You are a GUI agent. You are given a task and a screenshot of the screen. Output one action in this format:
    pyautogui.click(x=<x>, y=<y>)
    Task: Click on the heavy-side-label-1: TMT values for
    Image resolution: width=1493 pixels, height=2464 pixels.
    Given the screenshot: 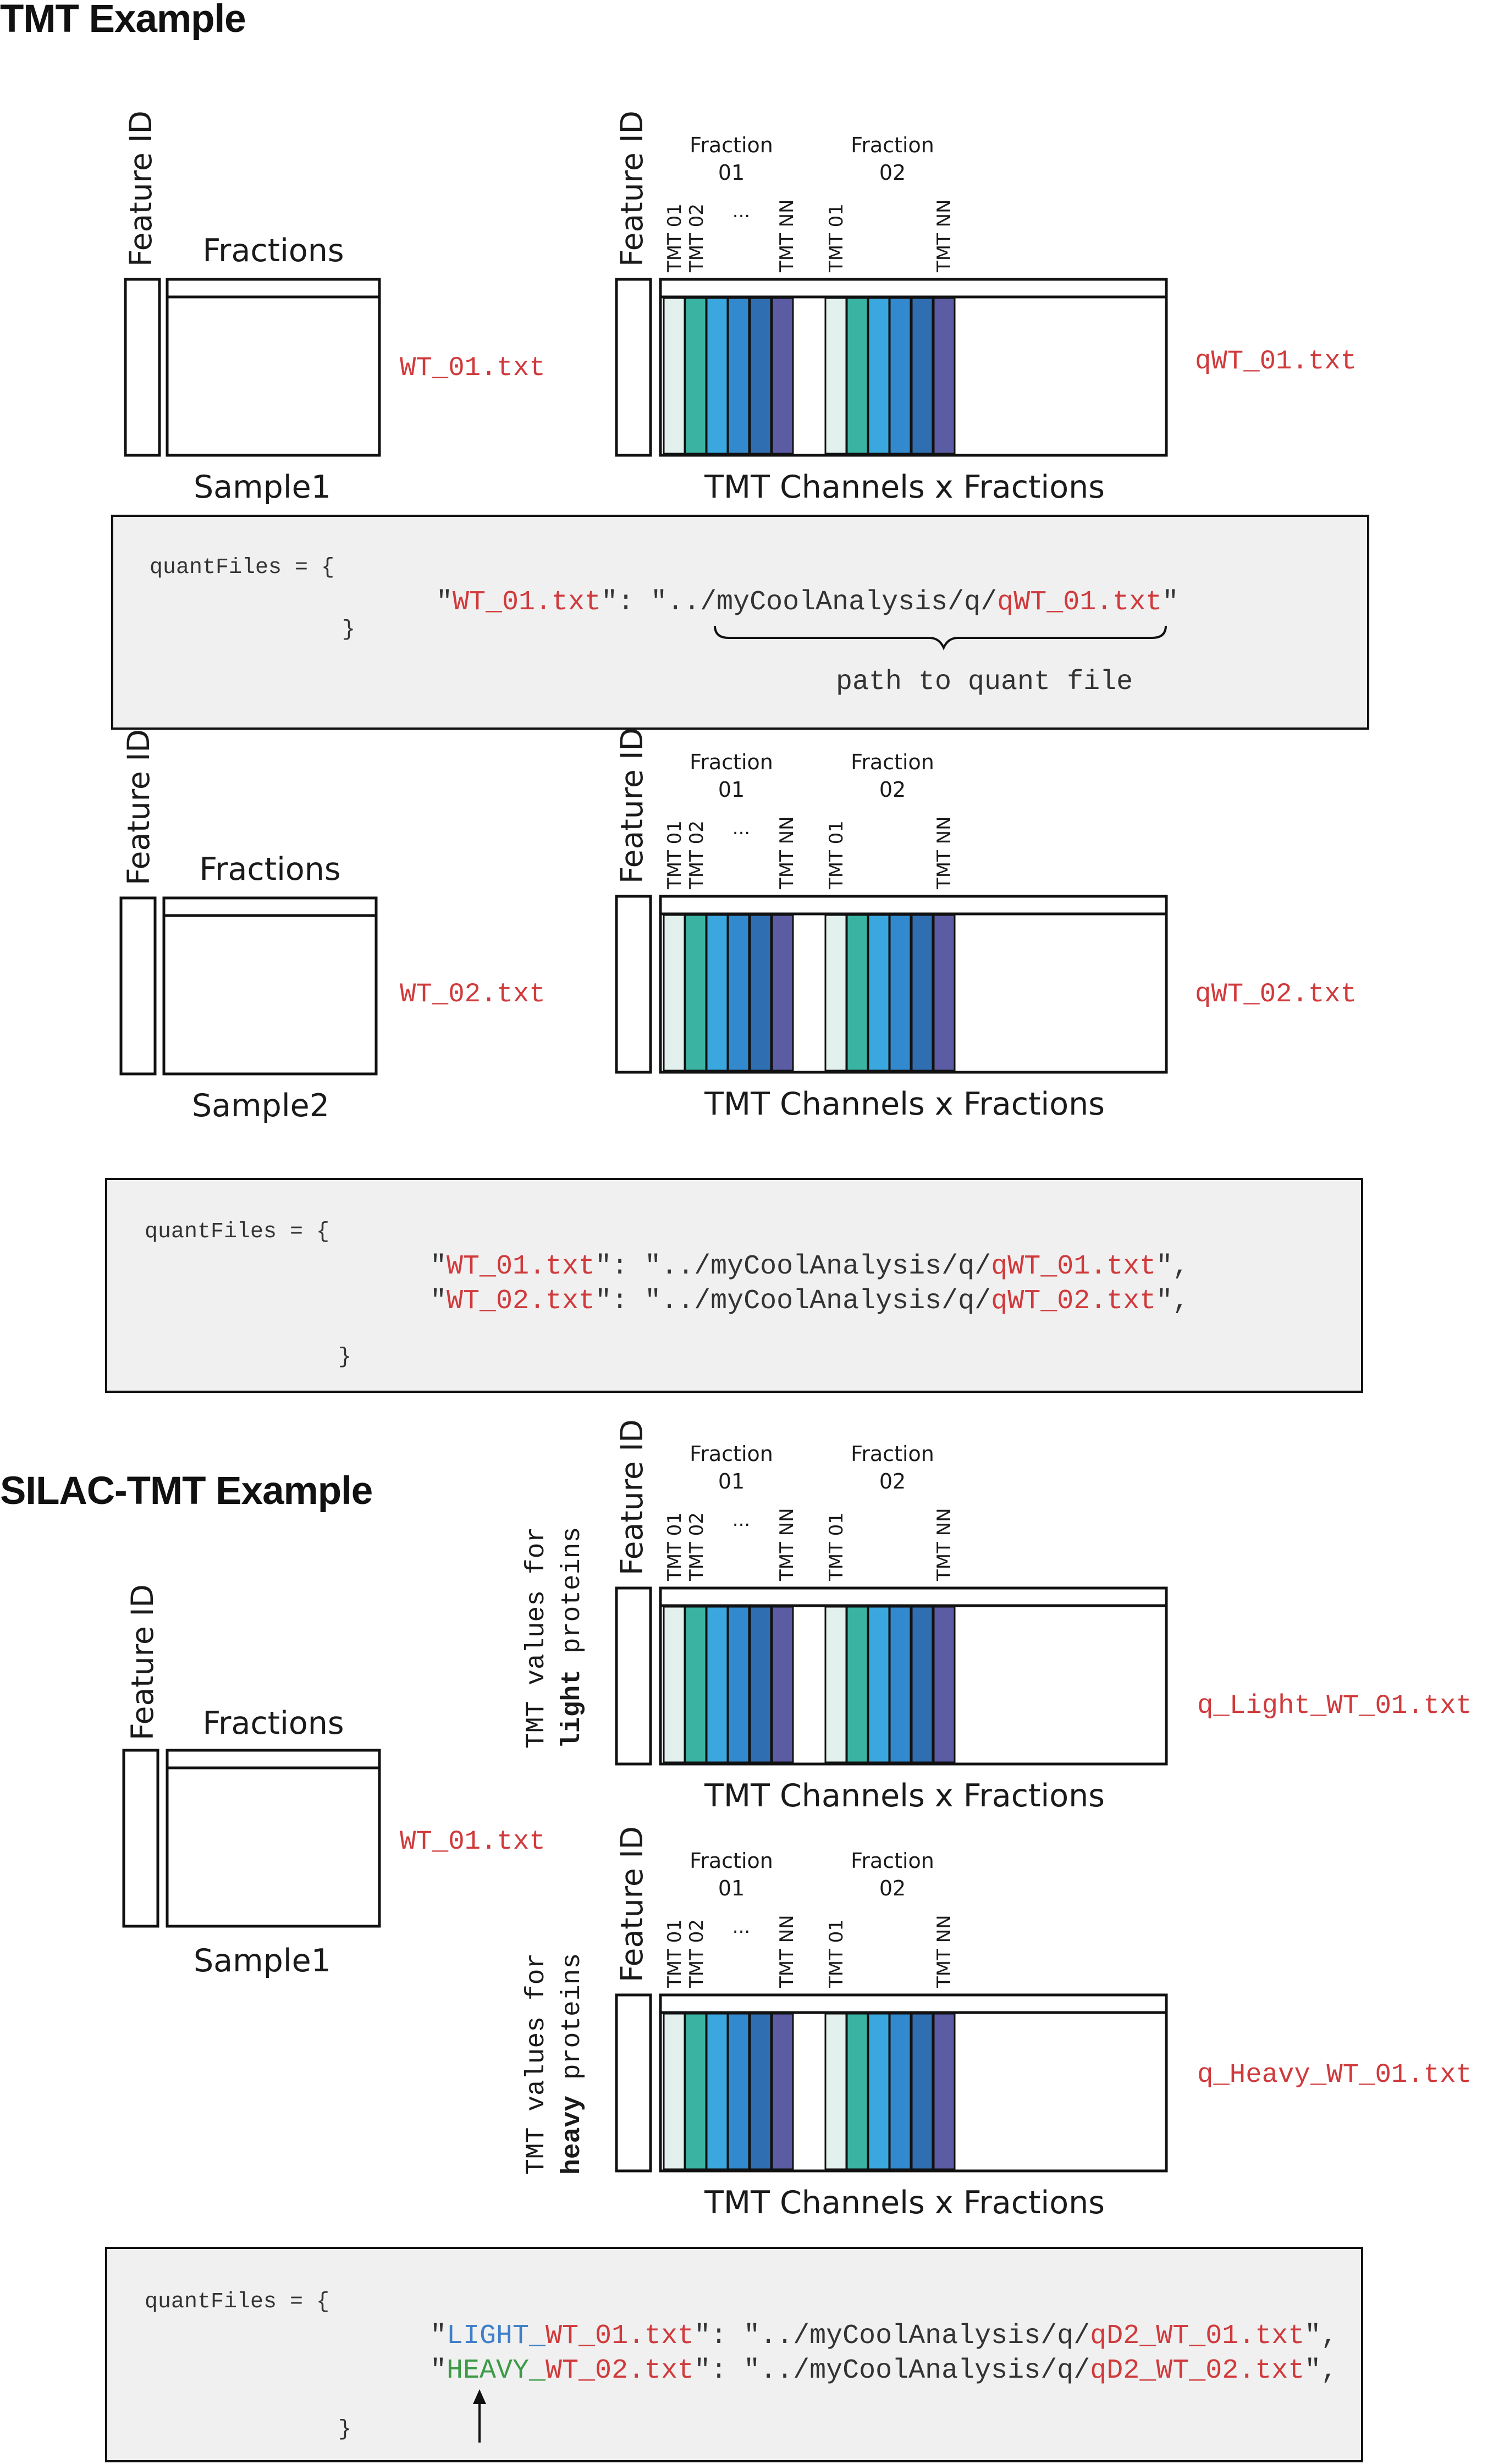 What is the action you would take?
    pyautogui.click(x=537, y=2064)
    